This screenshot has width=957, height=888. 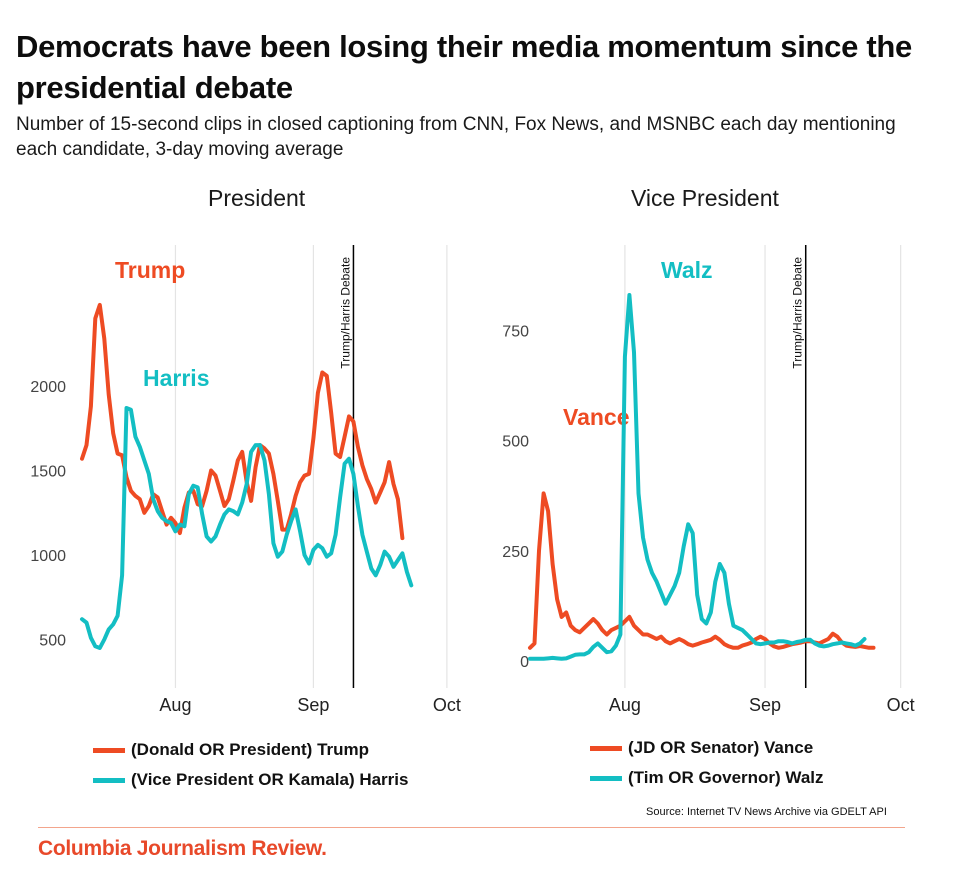 What do you see at coordinates (721, 747) in the screenshot?
I see `legend-label-vance: (JD OR Senator) Vance` at bounding box center [721, 747].